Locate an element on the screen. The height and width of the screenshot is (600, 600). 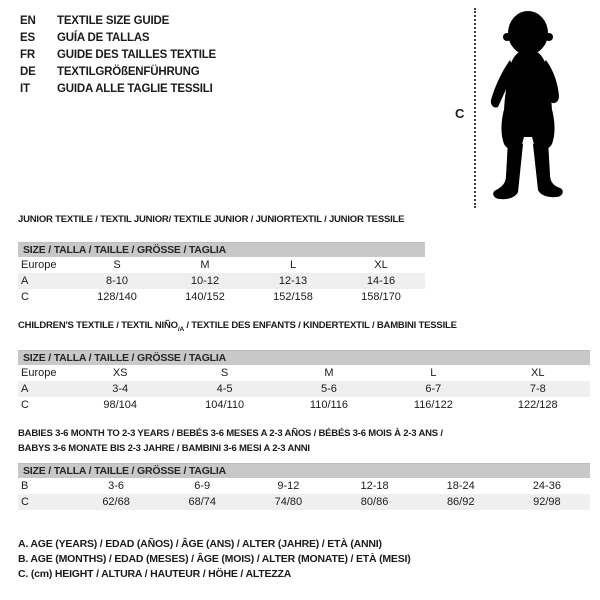
language-code: FR is located at coordinates (27, 55).